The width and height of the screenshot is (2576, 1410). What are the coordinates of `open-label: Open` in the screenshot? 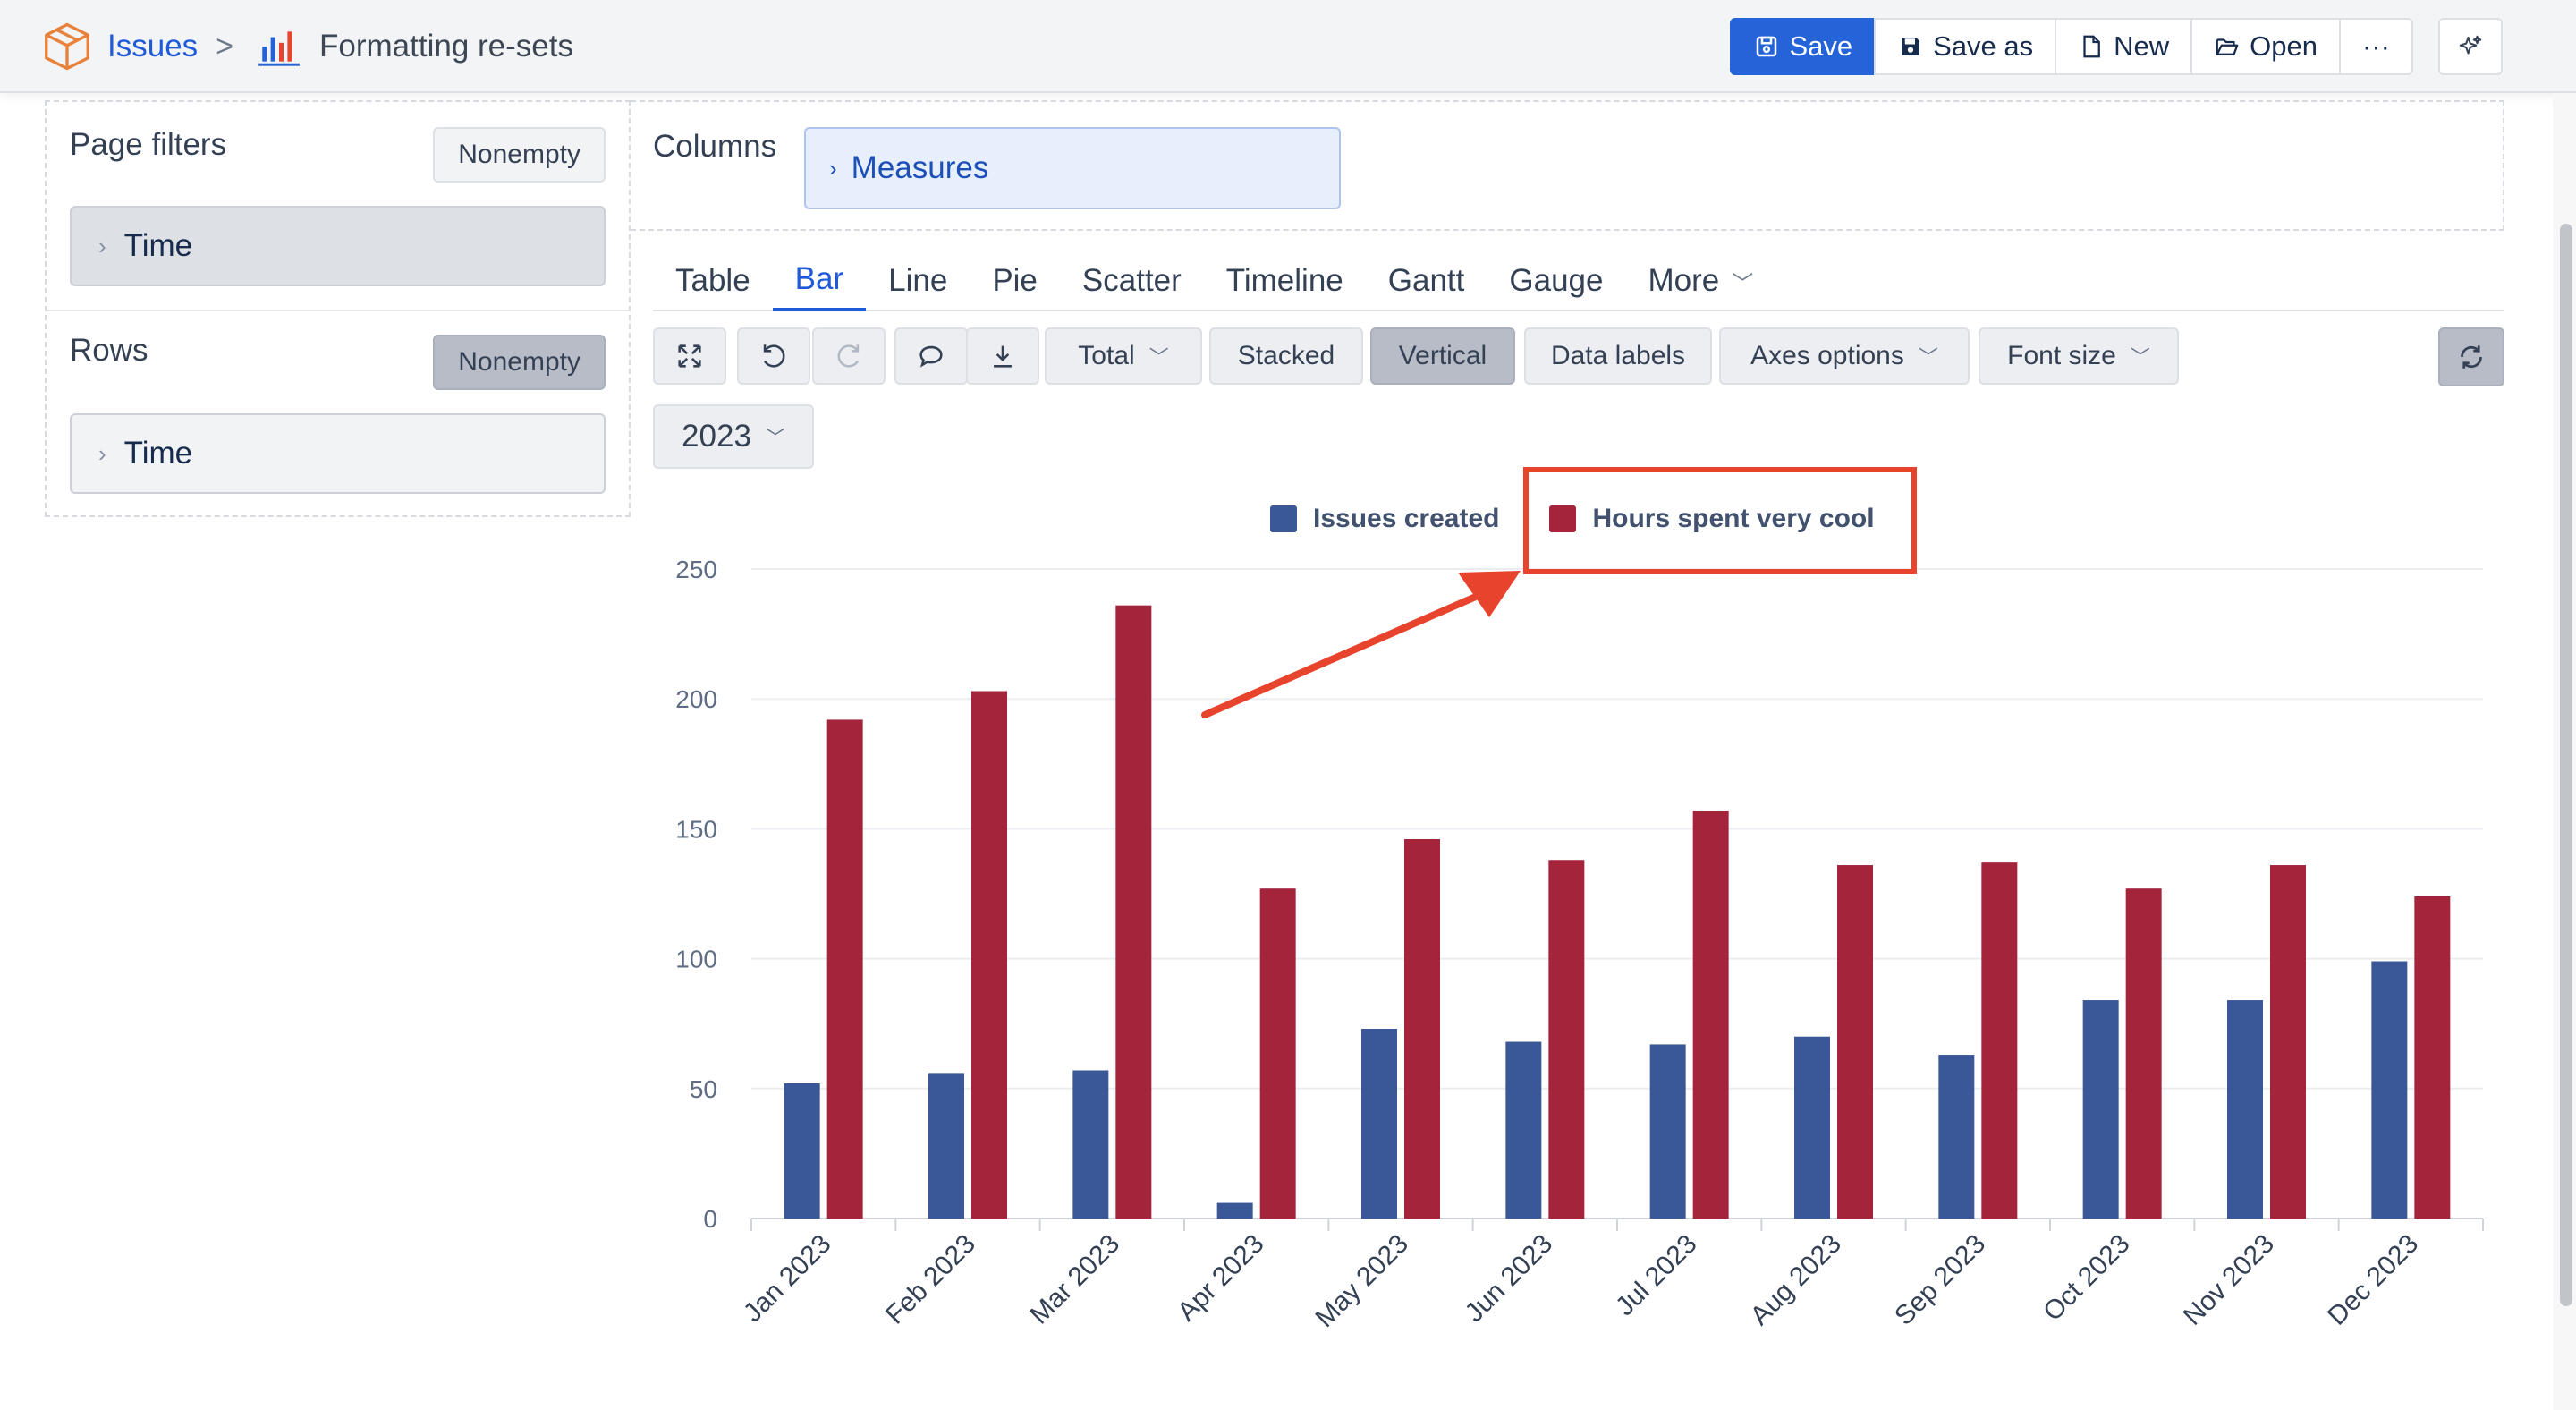 It's located at (2284, 46).